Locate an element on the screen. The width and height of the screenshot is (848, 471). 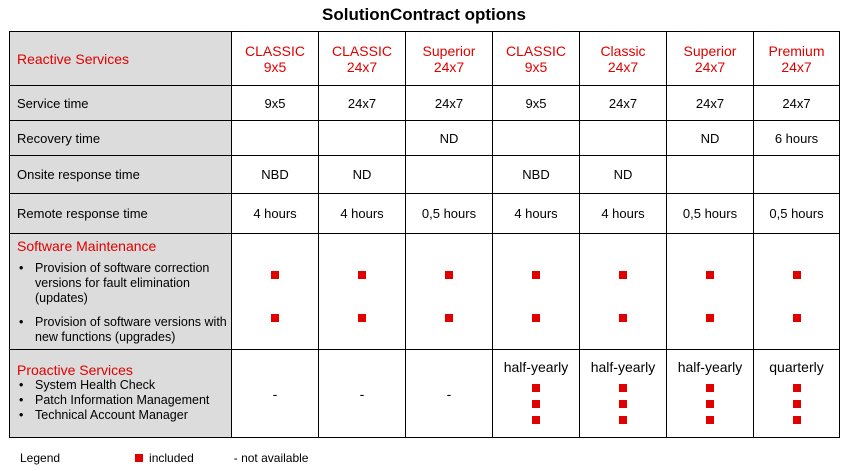
software-maintenance-title: Software Maintenance is located at coordinates (87, 246).